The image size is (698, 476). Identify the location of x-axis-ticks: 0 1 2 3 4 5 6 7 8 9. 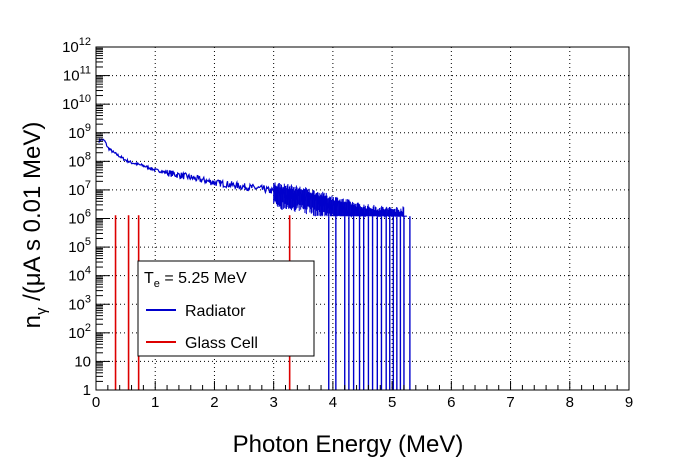
(362, 396).